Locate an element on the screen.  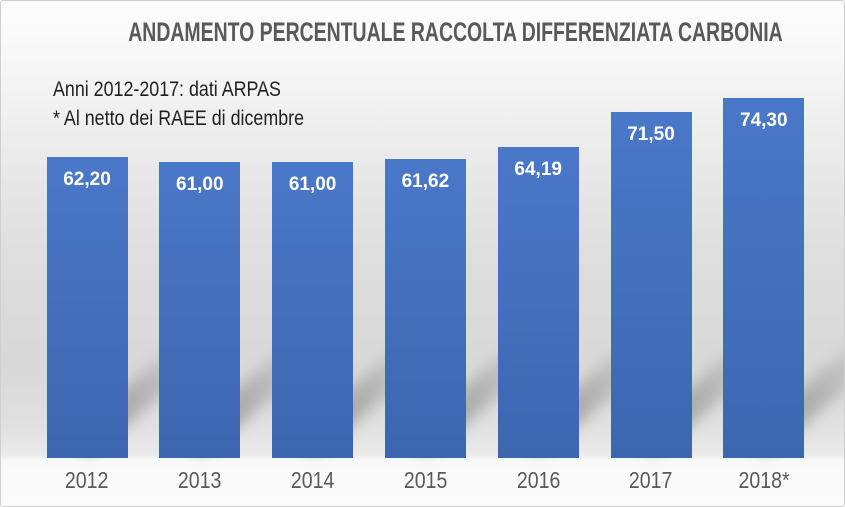
x-axis-label-text: 2018* is located at coordinates (764, 480).